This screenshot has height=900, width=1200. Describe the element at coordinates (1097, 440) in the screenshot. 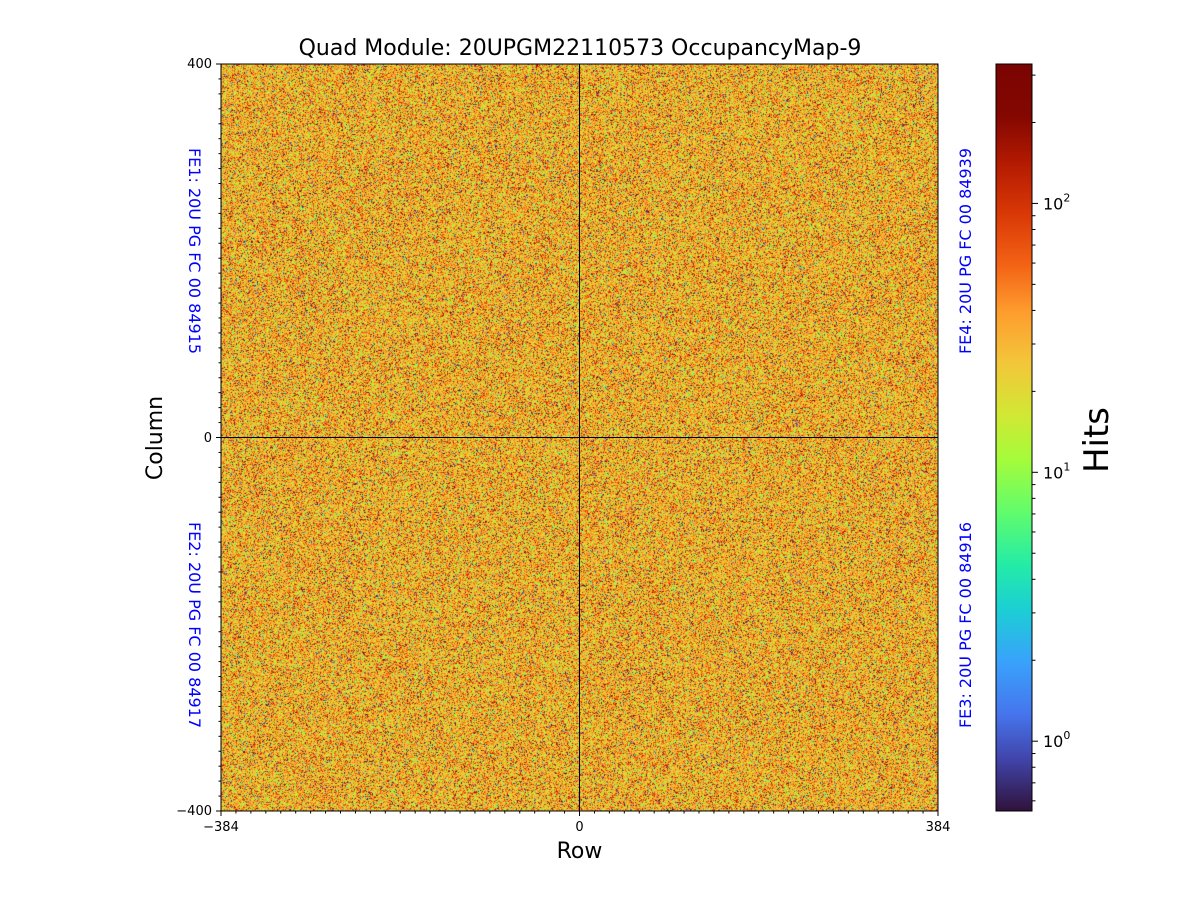

I see `colorbar-label: Hits` at that location.